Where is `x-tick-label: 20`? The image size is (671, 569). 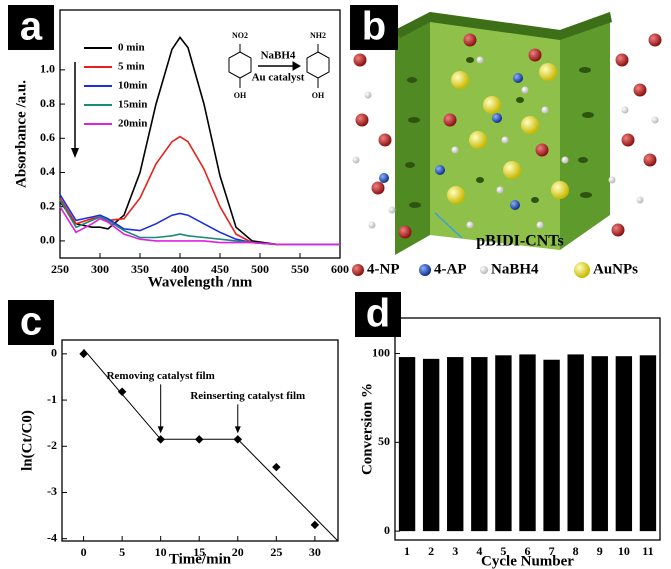
x-tick-label: 20 is located at coordinates (238, 552).